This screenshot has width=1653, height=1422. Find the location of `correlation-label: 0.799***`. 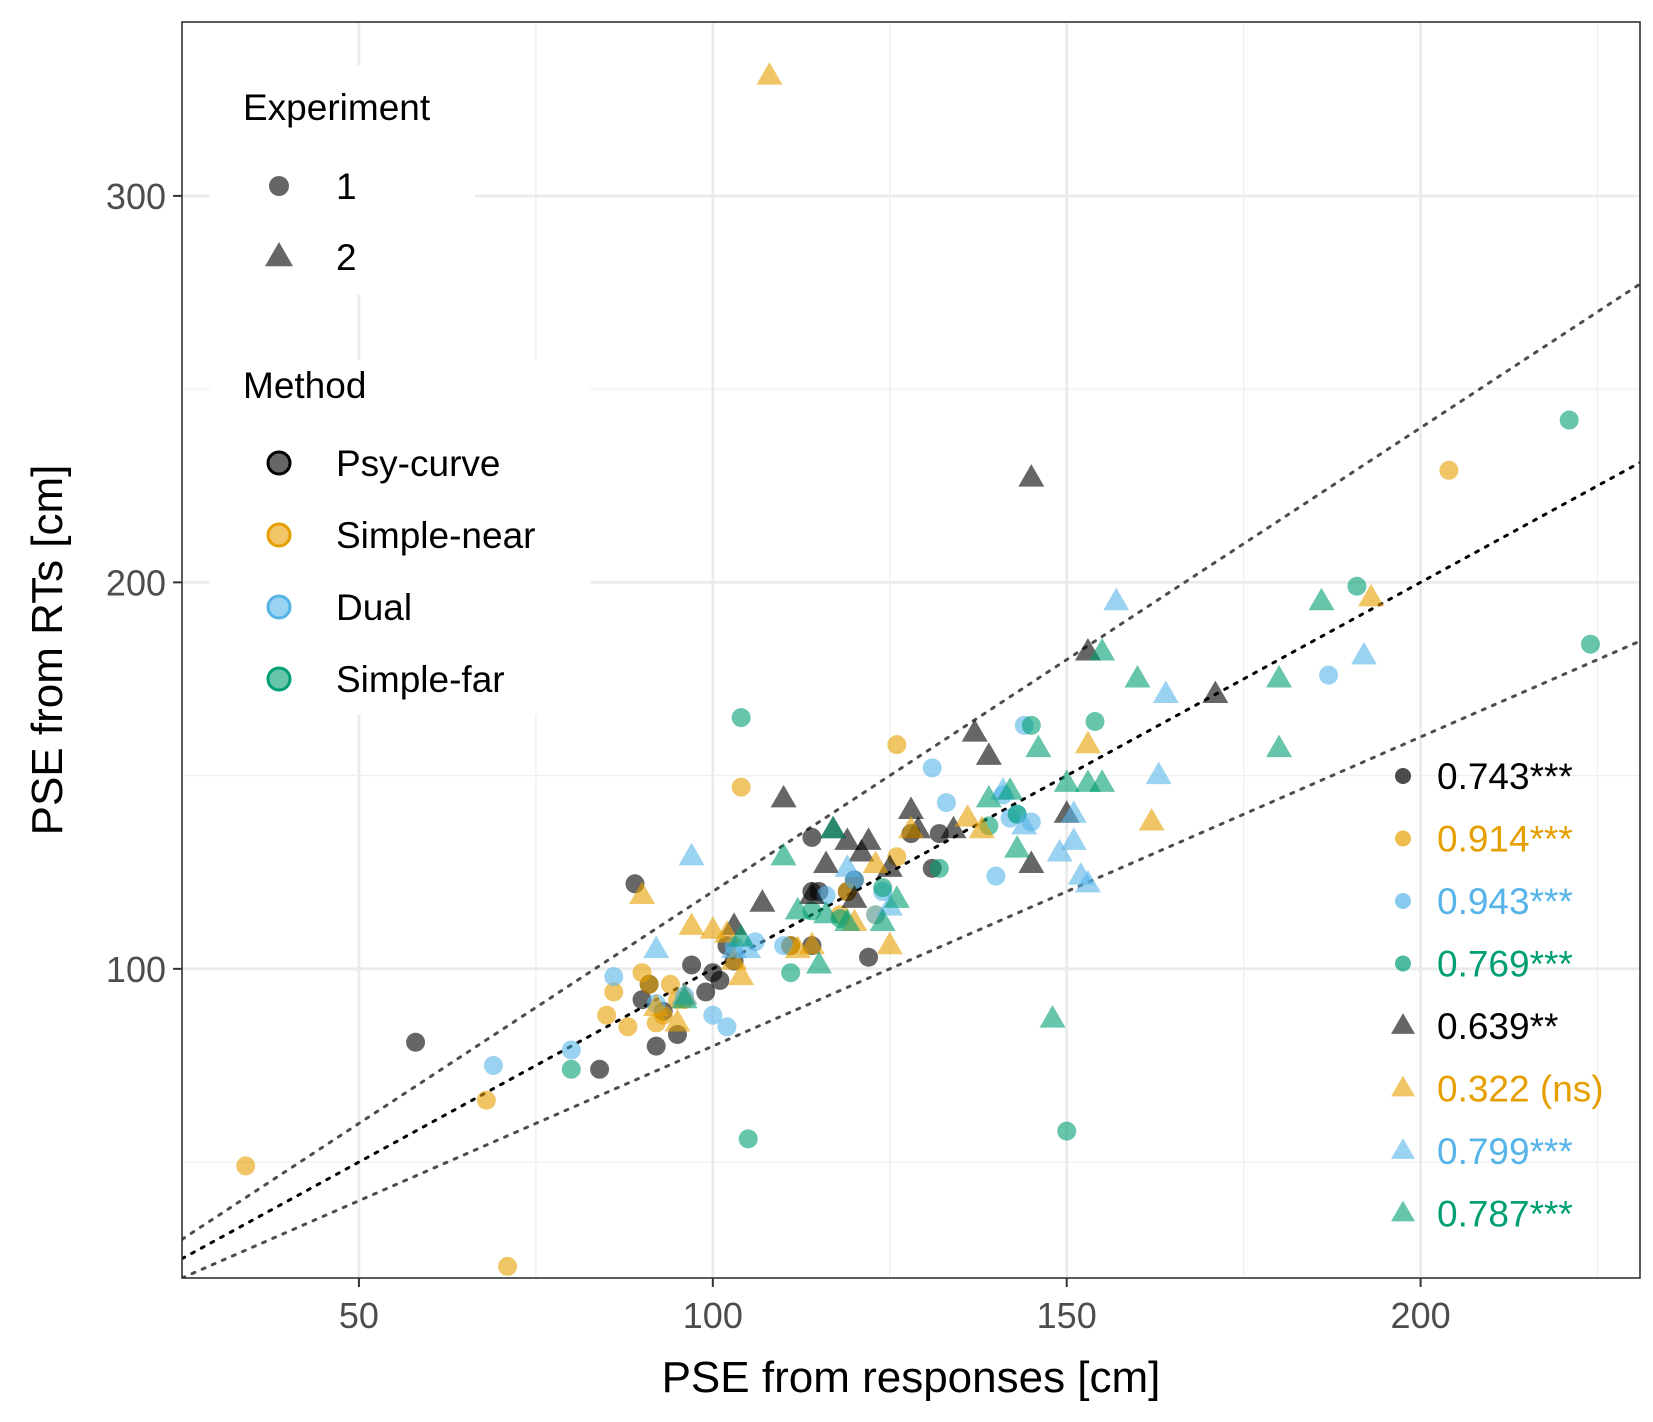

correlation-label: 0.799*** is located at coordinates (1505, 1151).